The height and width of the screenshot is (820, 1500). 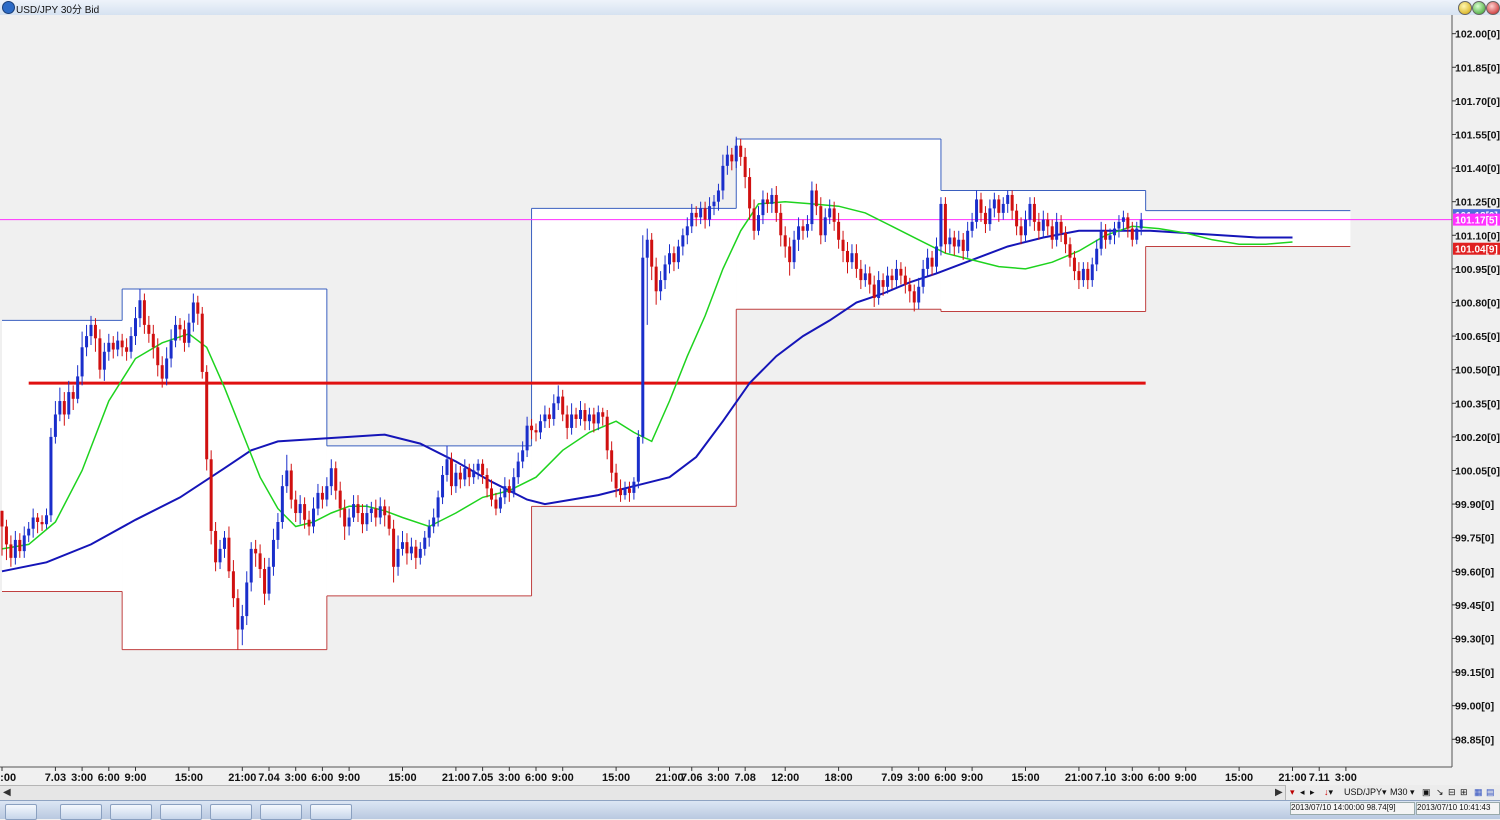 I want to click on play-forward-icon: ▸, so click(x=1312, y=792).